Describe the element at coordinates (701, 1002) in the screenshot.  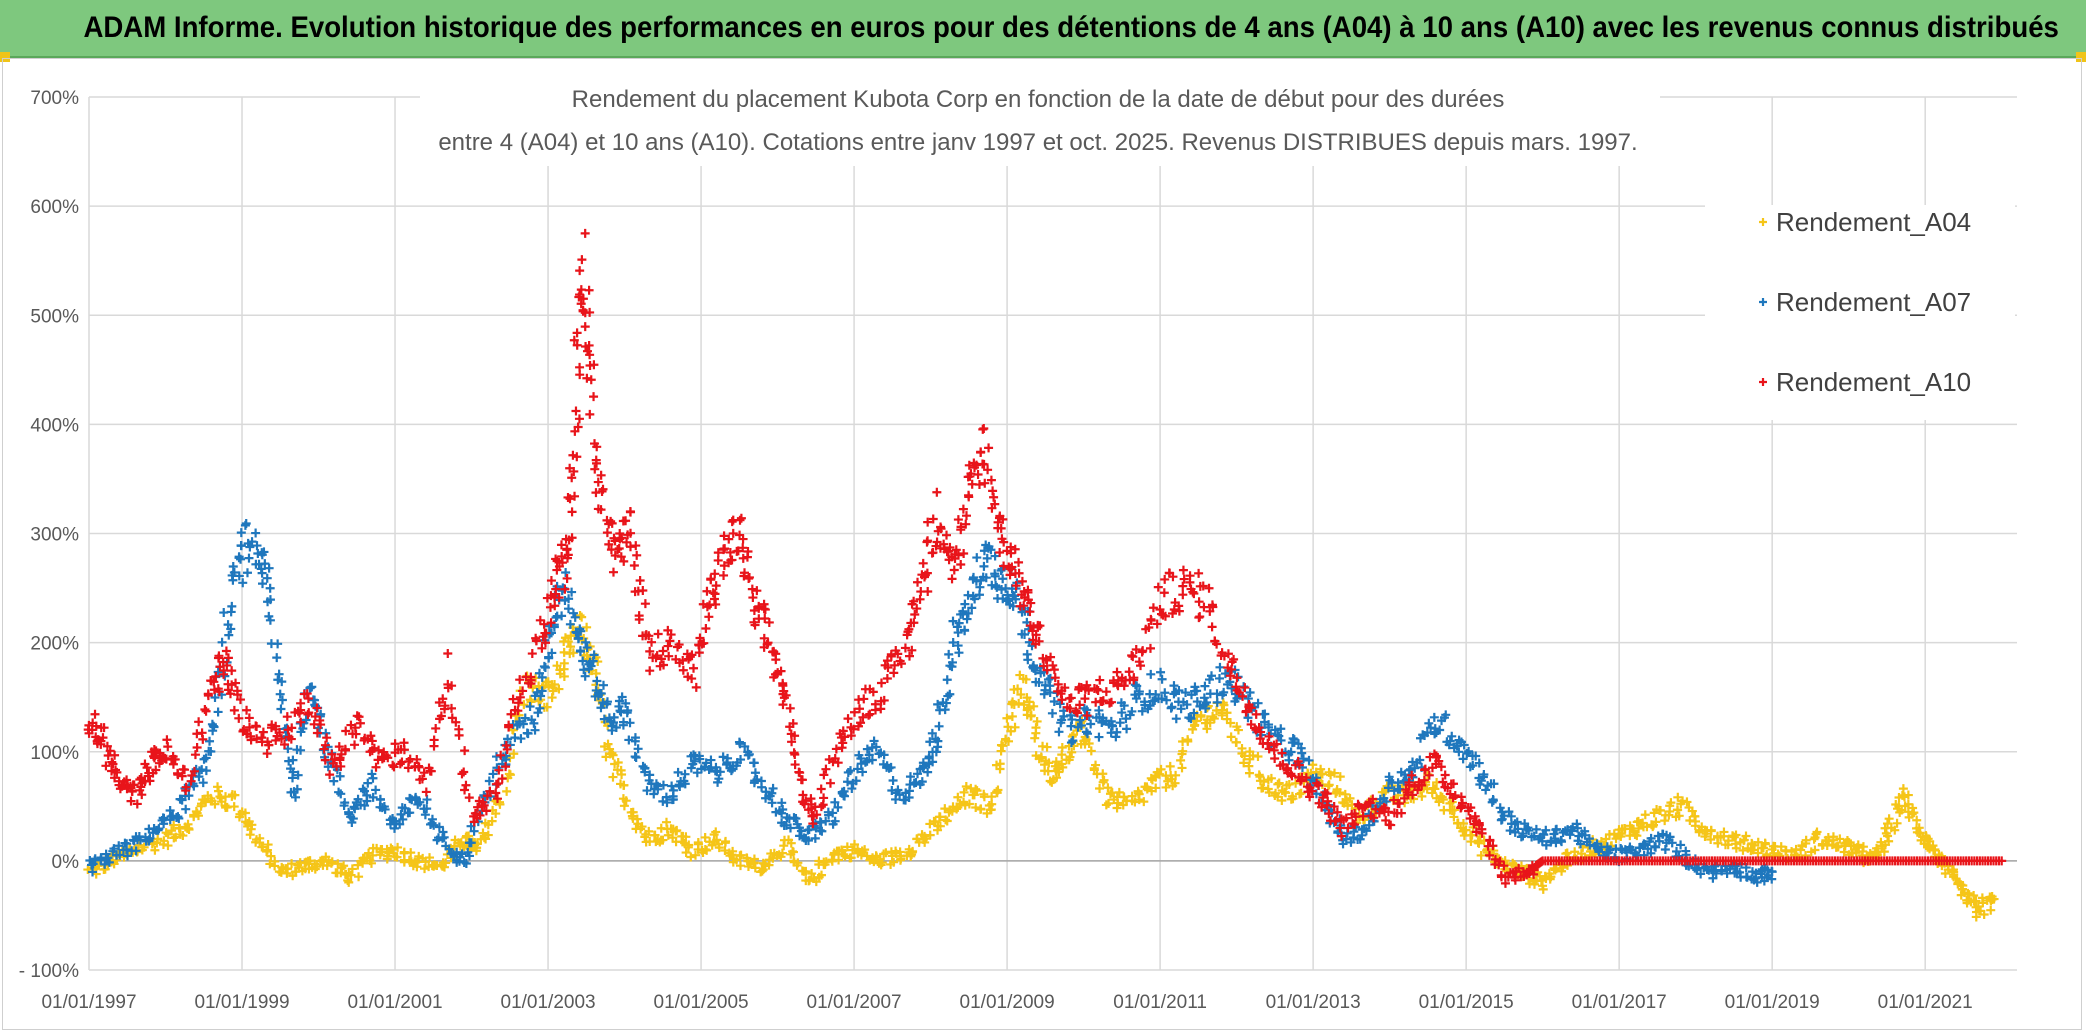
I see `x-tick-label: 01/01/2005` at that location.